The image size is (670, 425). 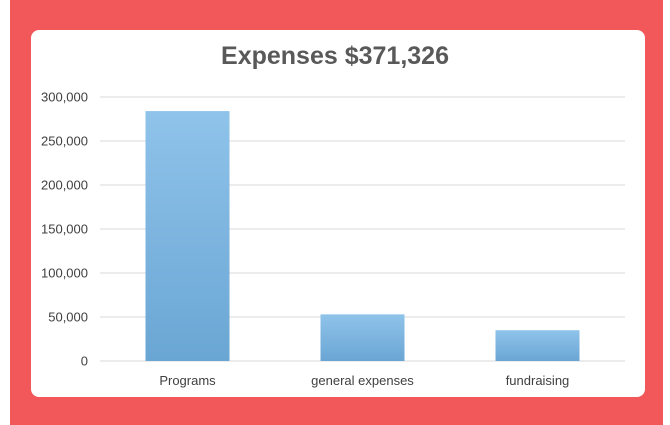 I want to click on y-tick-label: 300,000, so click(x=64, y=97).